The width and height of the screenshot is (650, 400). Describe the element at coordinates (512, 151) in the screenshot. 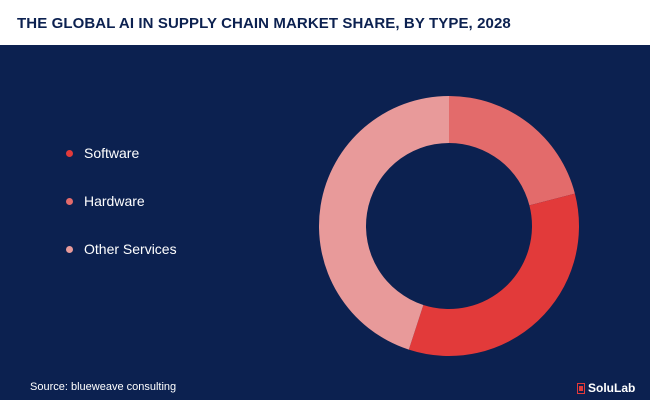

I see `donut-slice-hardware` at that location.